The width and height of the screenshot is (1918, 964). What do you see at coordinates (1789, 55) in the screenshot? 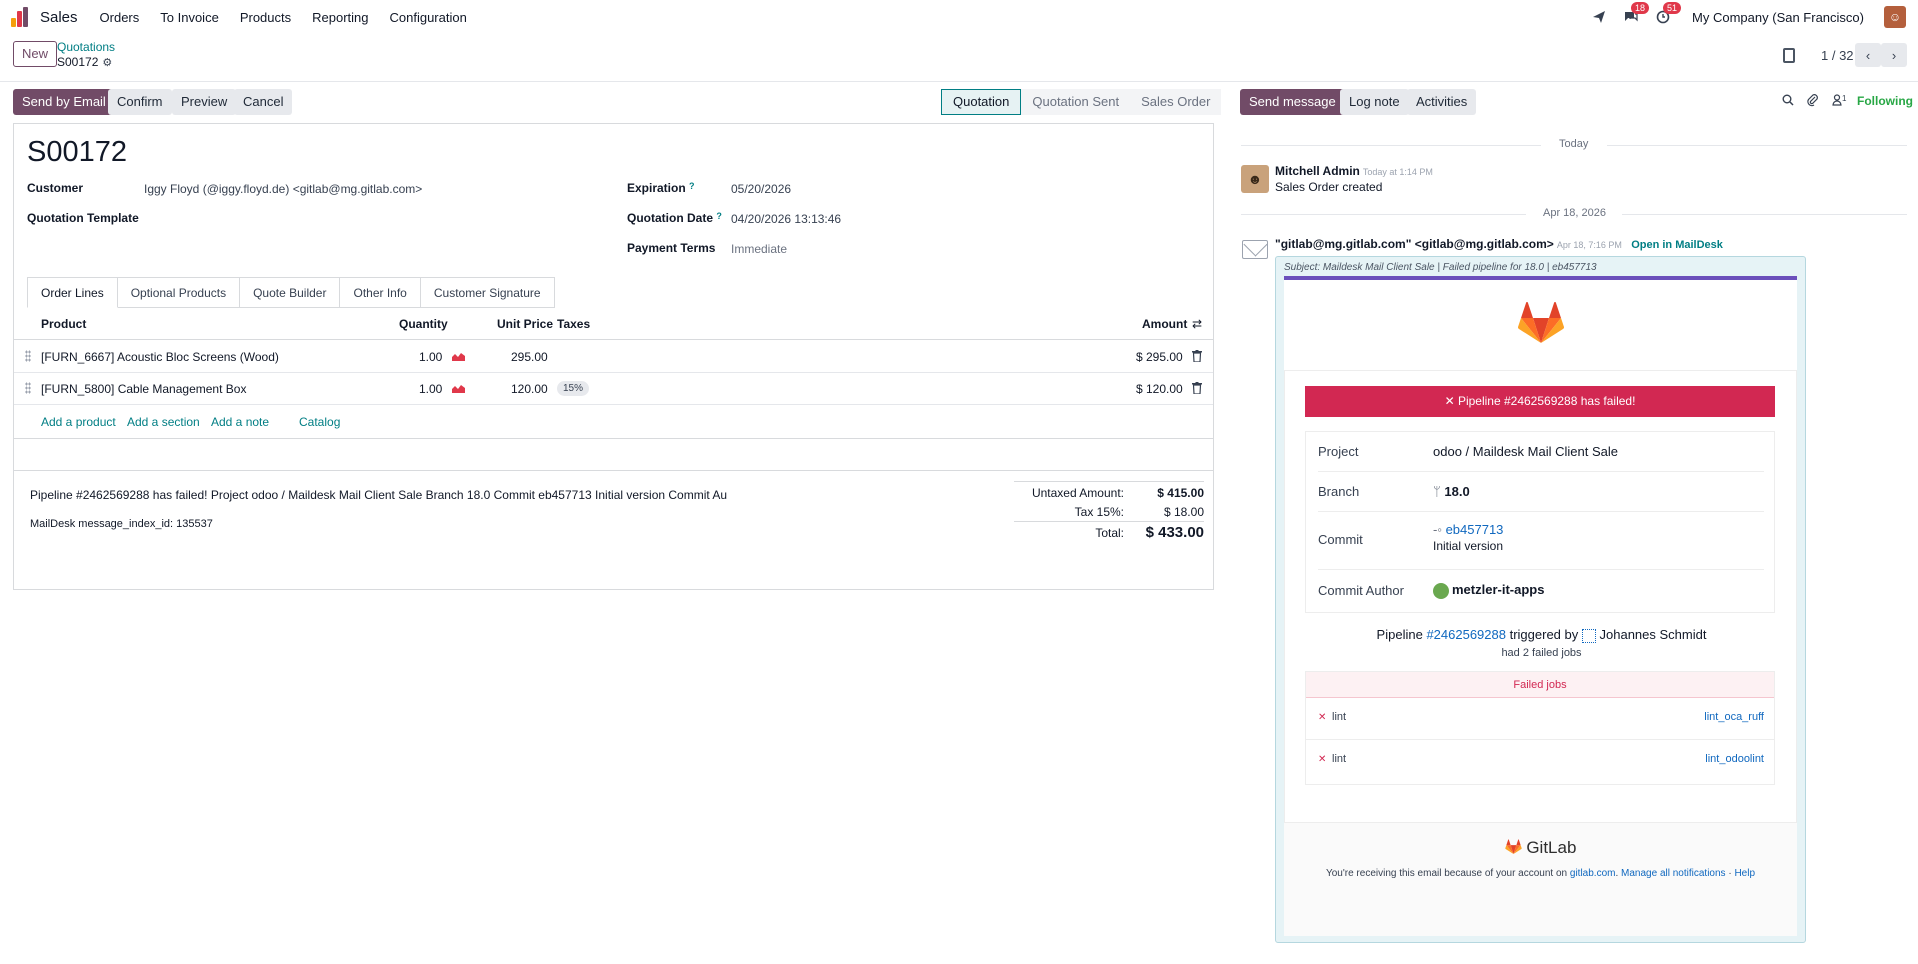
I see `document-icon` at bounding box center [1789, 55].